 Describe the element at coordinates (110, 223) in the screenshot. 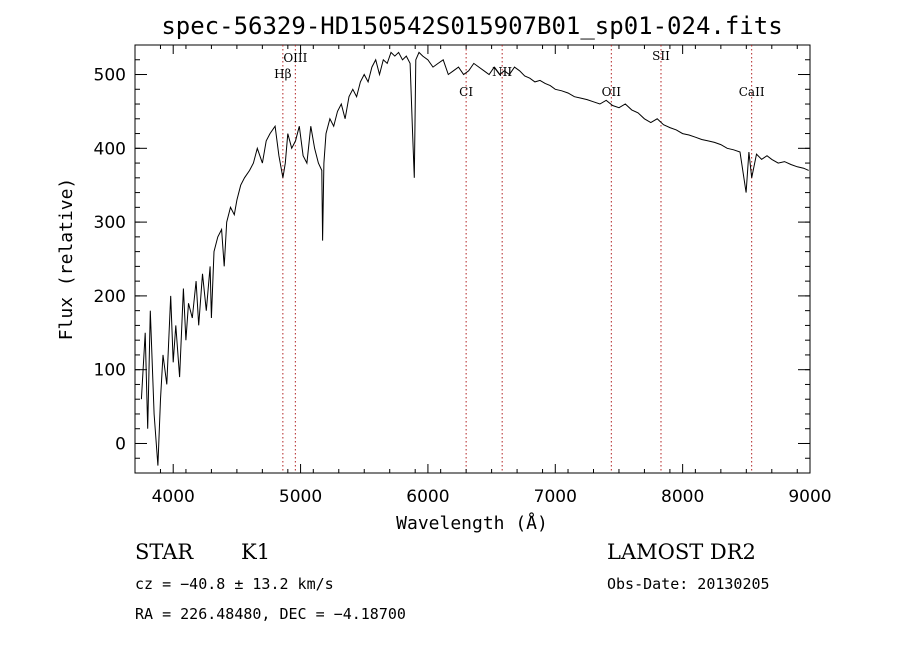

I see `y-tick-label: 300` at that location.